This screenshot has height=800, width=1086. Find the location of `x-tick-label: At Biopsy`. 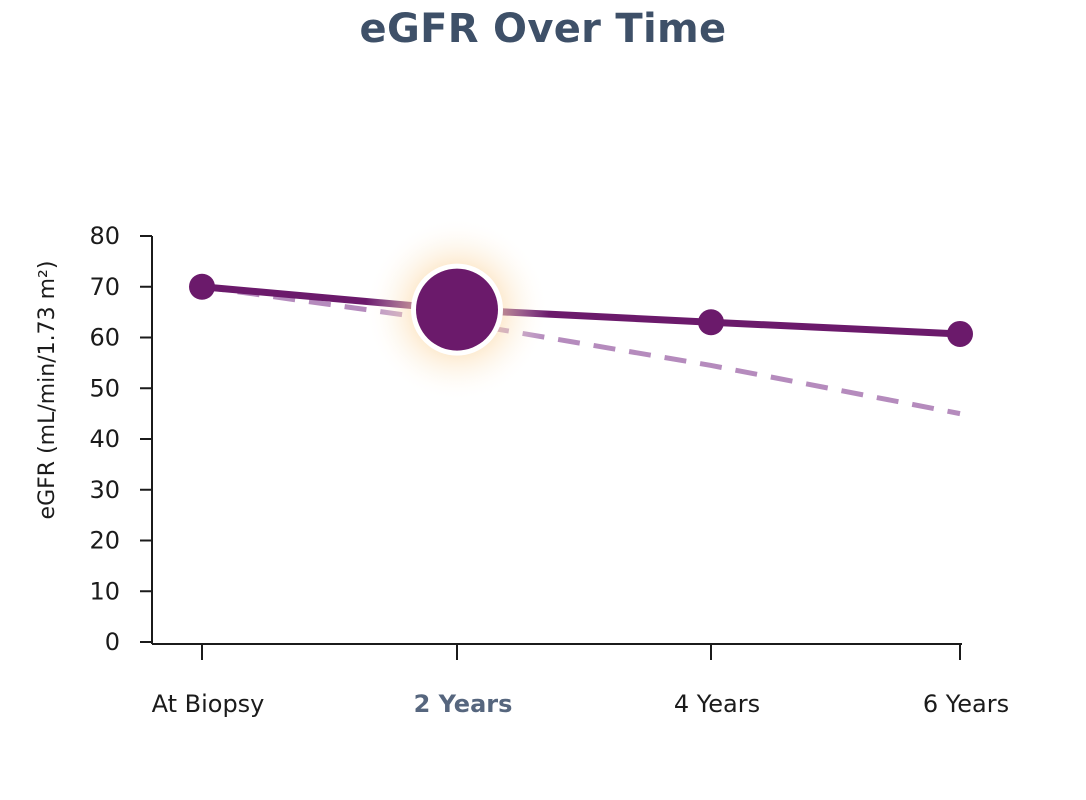

x-tick-label: At Biopsy is located at coordinates (208, 704).